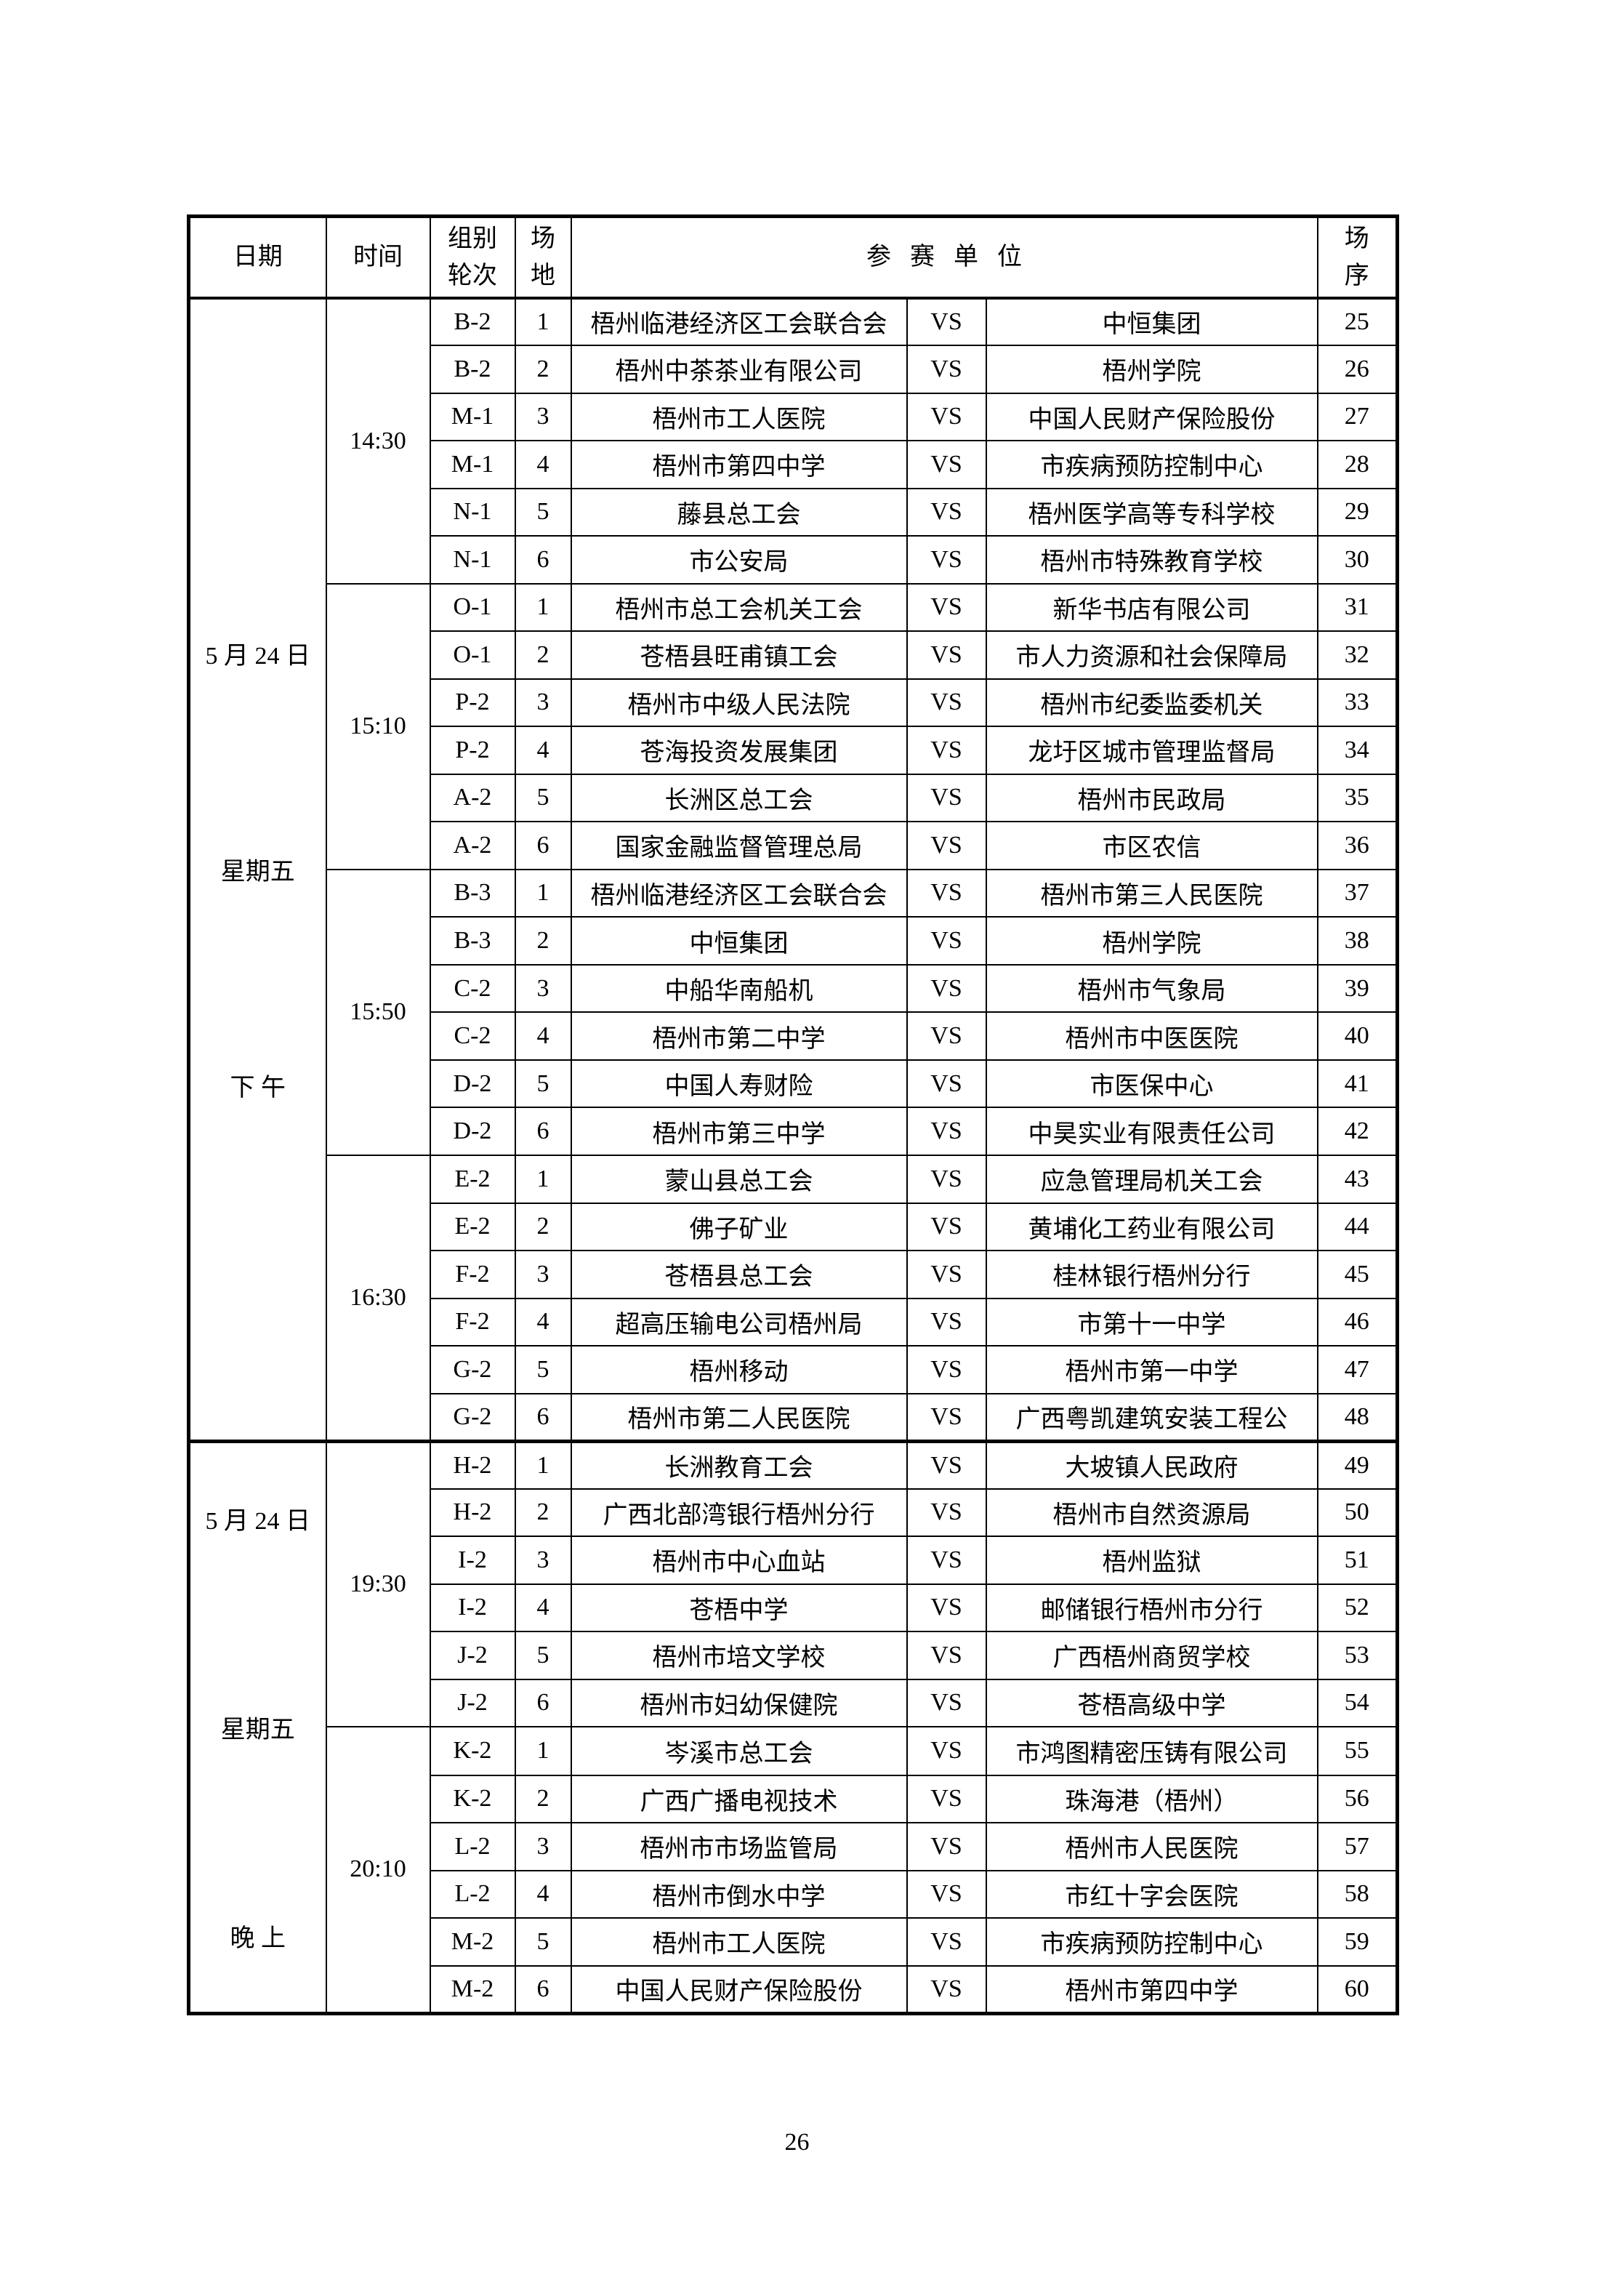 This screenshot has width=1623, height=2296. Describe the element at coordinates (739, 1084) in the screenshot. I see `team1-cell: 中国人寿财险` at that location.